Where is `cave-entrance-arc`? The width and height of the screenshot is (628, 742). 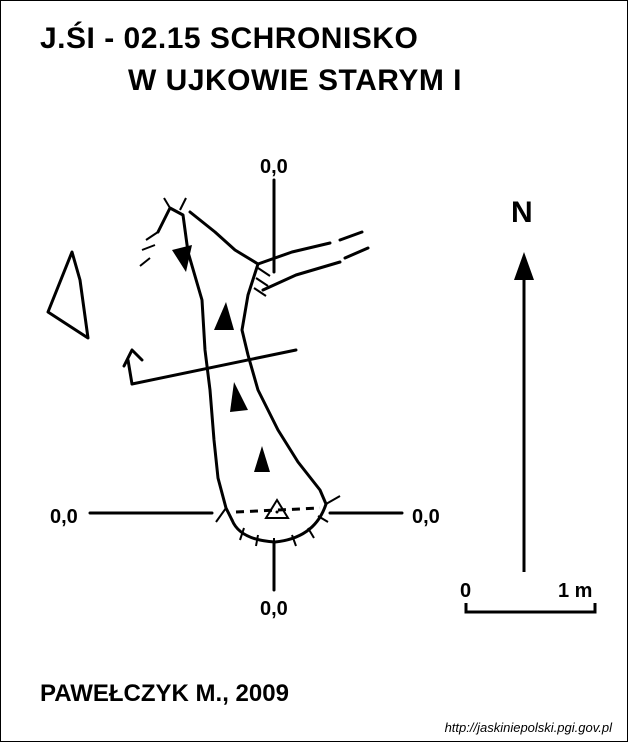
cave-entrance-arc is located at coordinates (279, 523).